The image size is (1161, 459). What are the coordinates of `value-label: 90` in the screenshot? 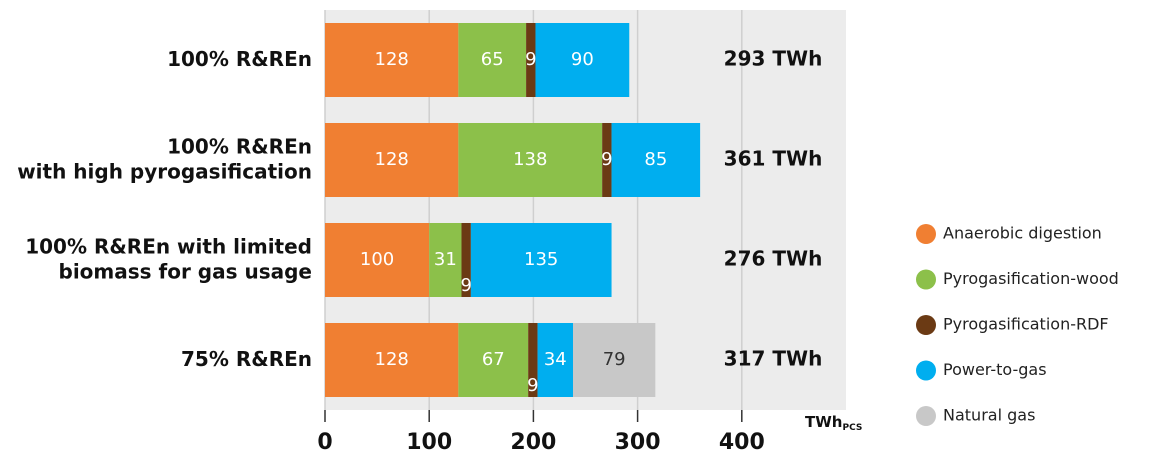 It's located at (582, 59).